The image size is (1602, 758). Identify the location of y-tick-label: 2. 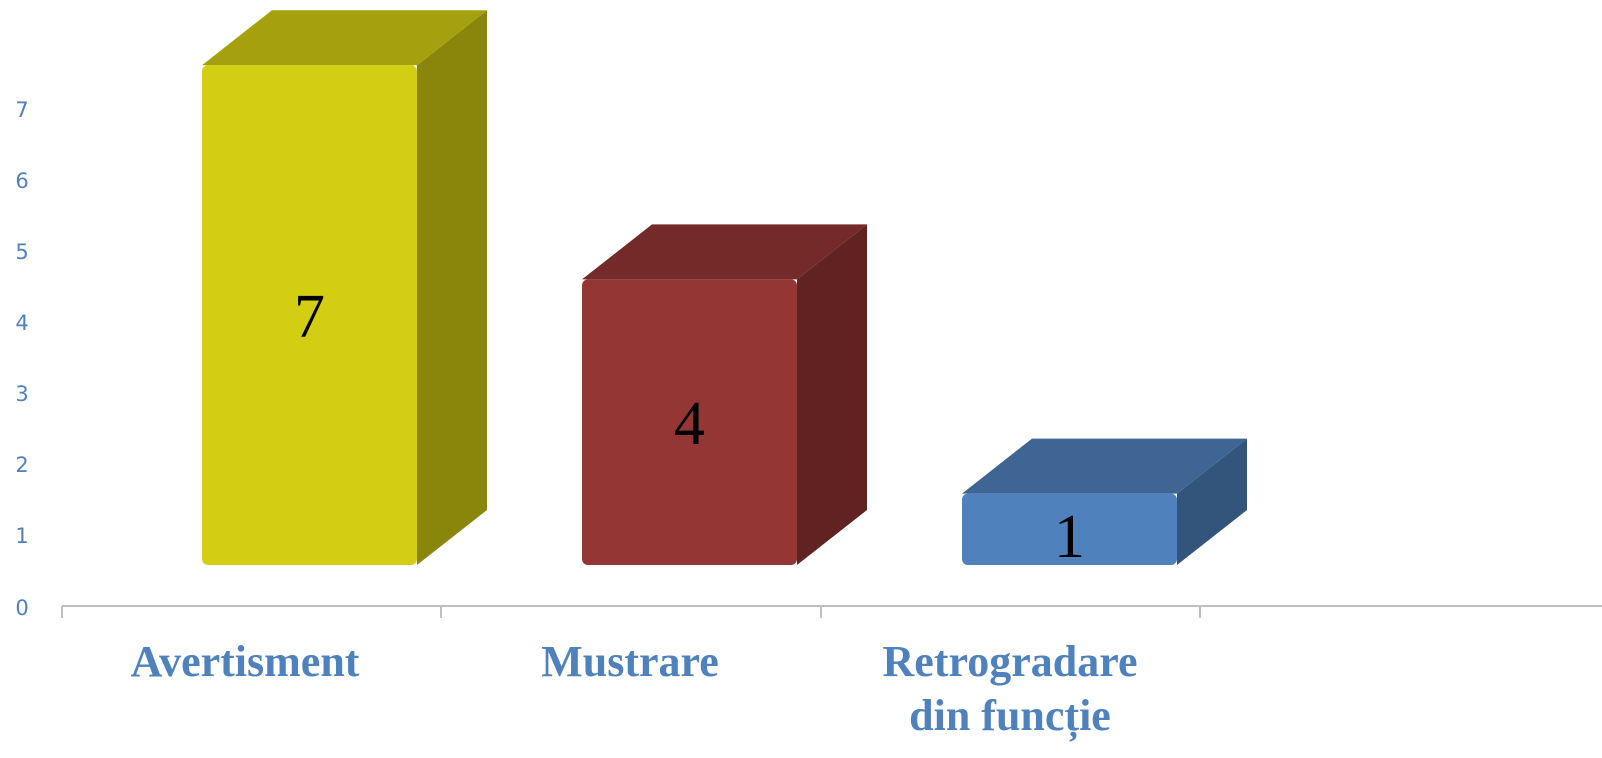
(21, 465).